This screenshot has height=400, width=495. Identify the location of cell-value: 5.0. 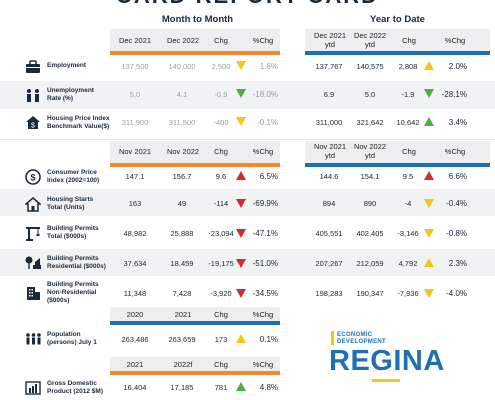
(135, 94).